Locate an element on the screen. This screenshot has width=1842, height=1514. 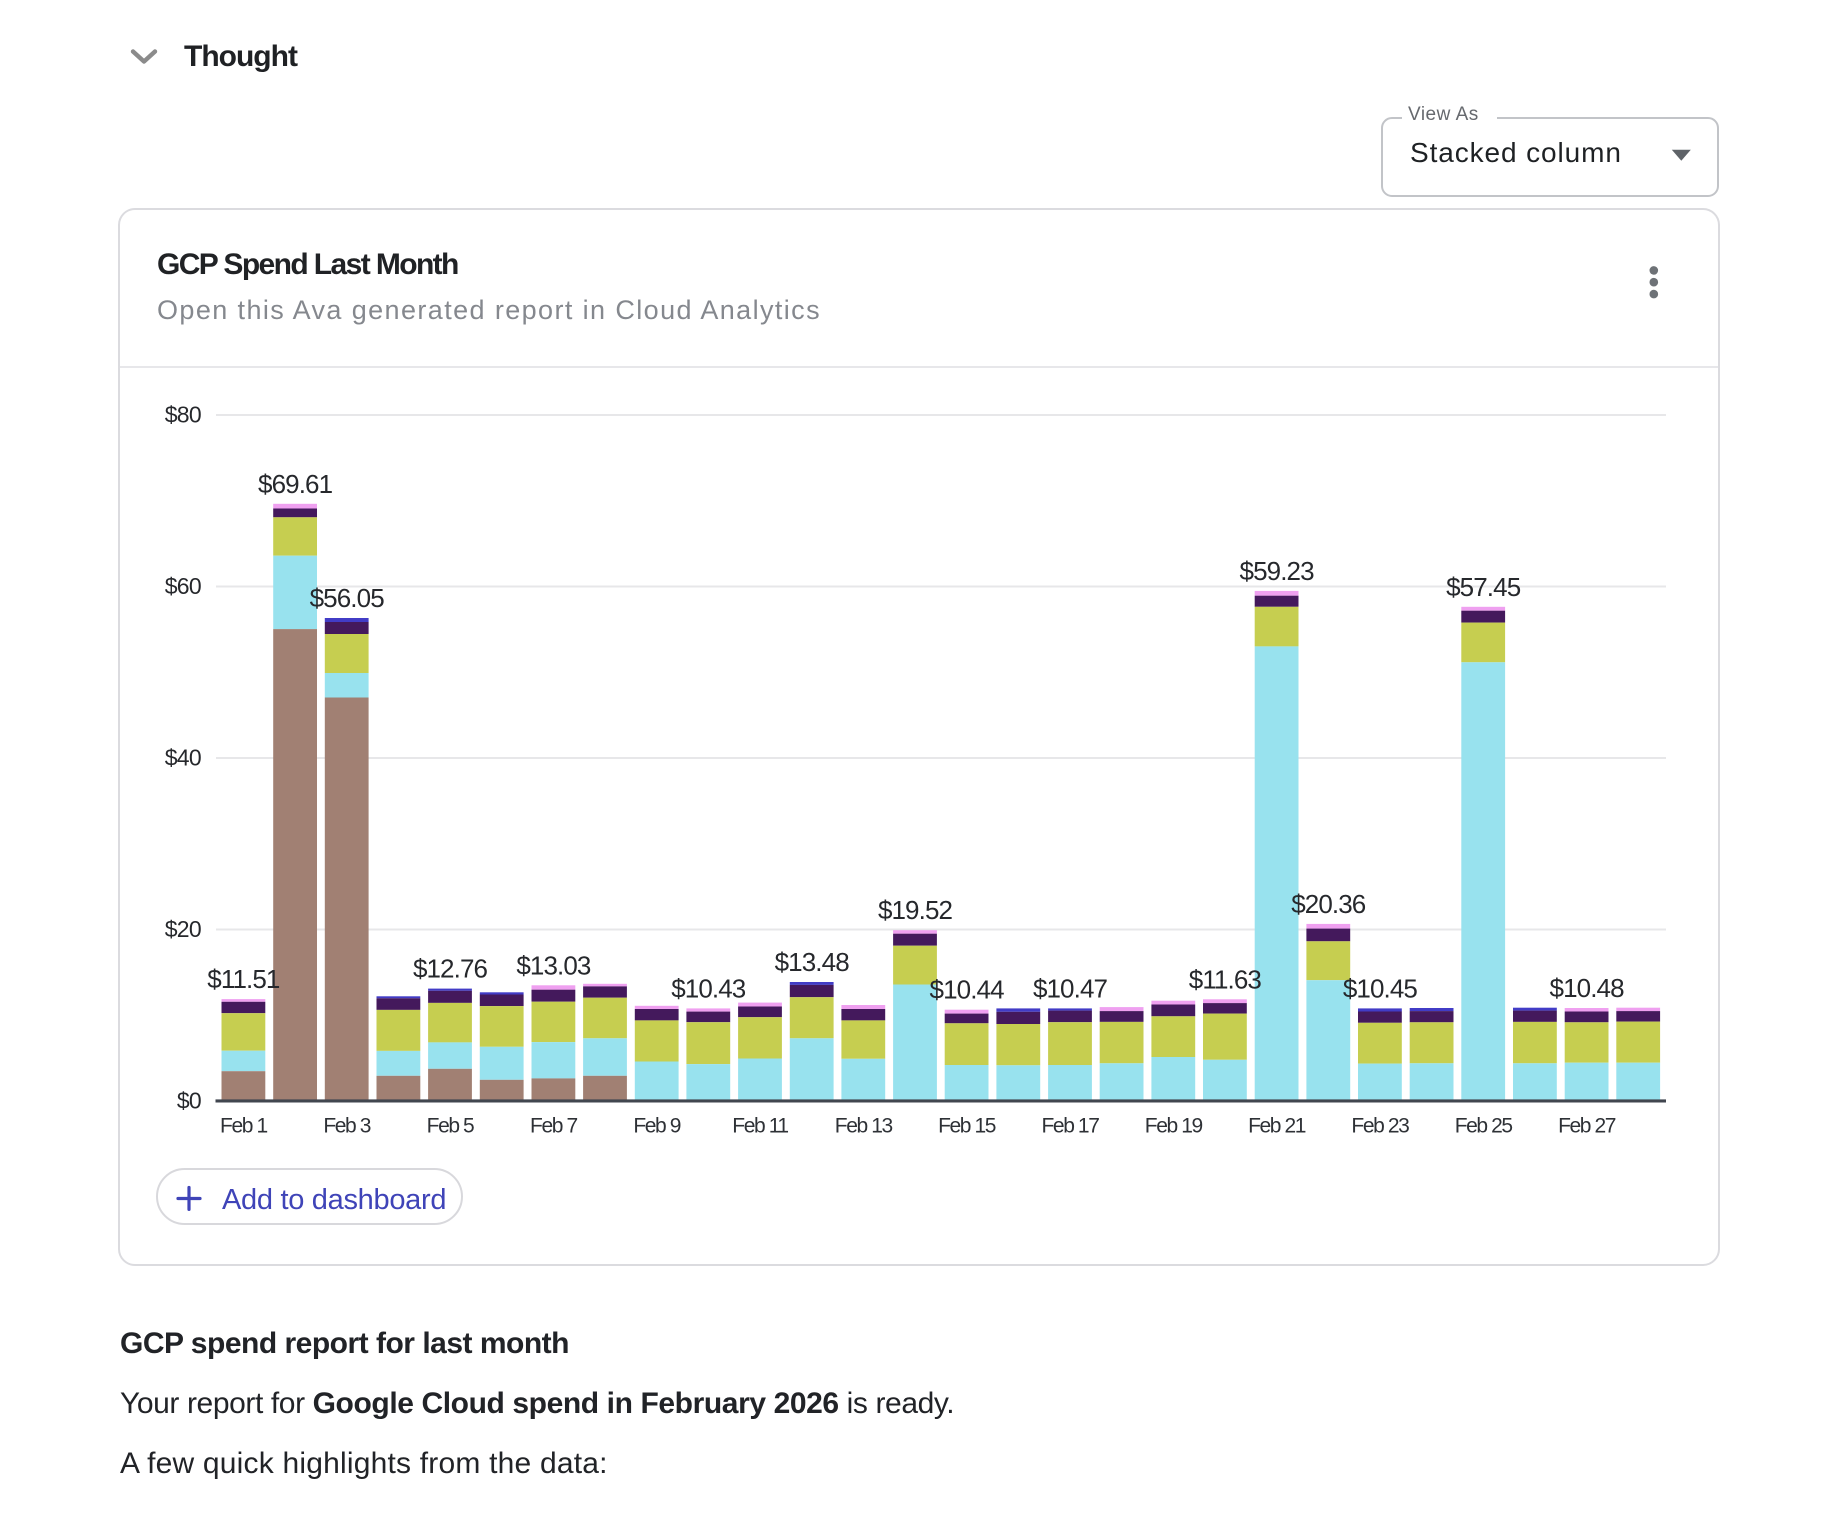
svg-text: $80 is located at coordinates (183, 415).